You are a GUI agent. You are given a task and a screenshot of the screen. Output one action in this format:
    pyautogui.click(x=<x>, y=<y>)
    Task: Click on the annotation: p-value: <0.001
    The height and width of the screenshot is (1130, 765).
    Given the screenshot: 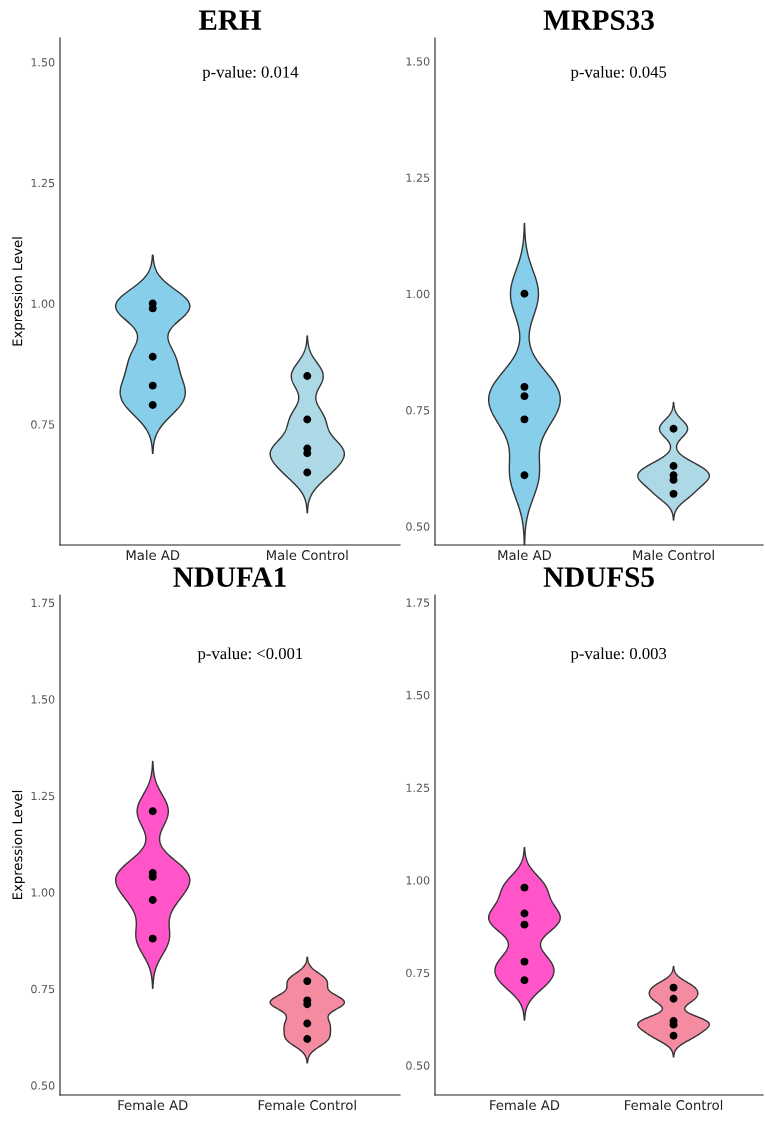 What is the action you would take?
    pyautogui.click(x=250, y=655)
    